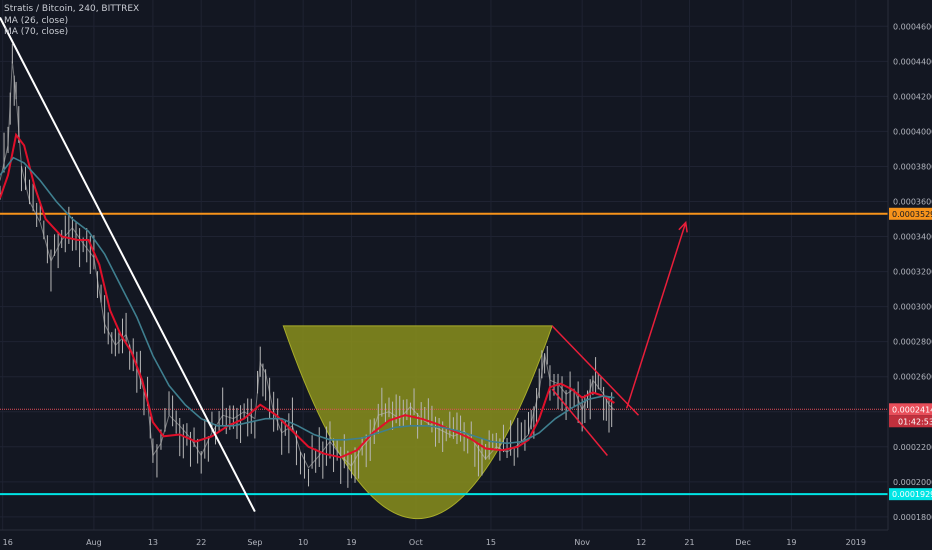 This screenshot has height=550, width=932. I want to click on y-tick-label: 0.00018000, so click(912, 517).